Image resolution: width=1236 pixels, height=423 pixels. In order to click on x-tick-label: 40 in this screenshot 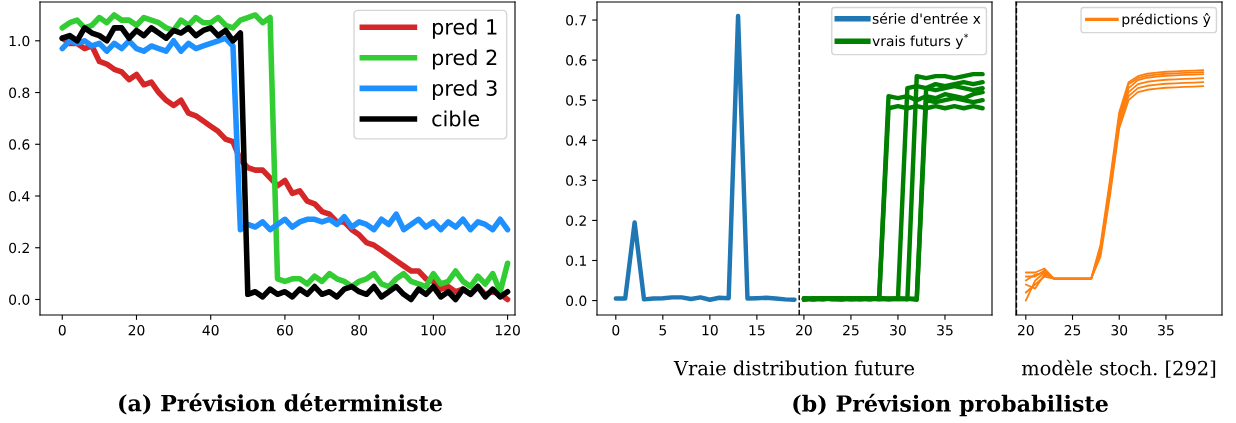, I will do `click(210, 330)`.